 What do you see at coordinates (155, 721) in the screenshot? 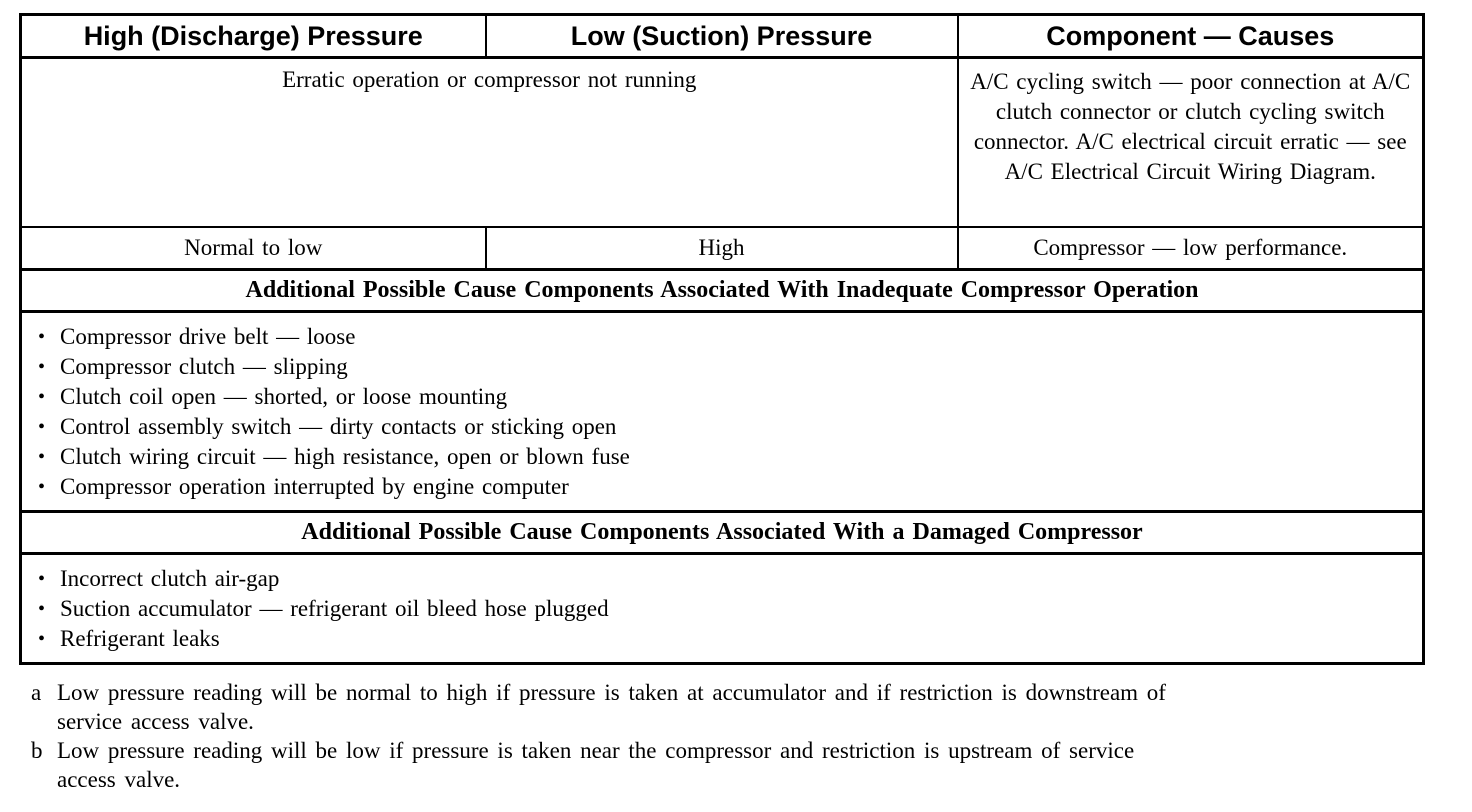
I see `footnote-line: service access valve.` at bounding box center [155, 721].